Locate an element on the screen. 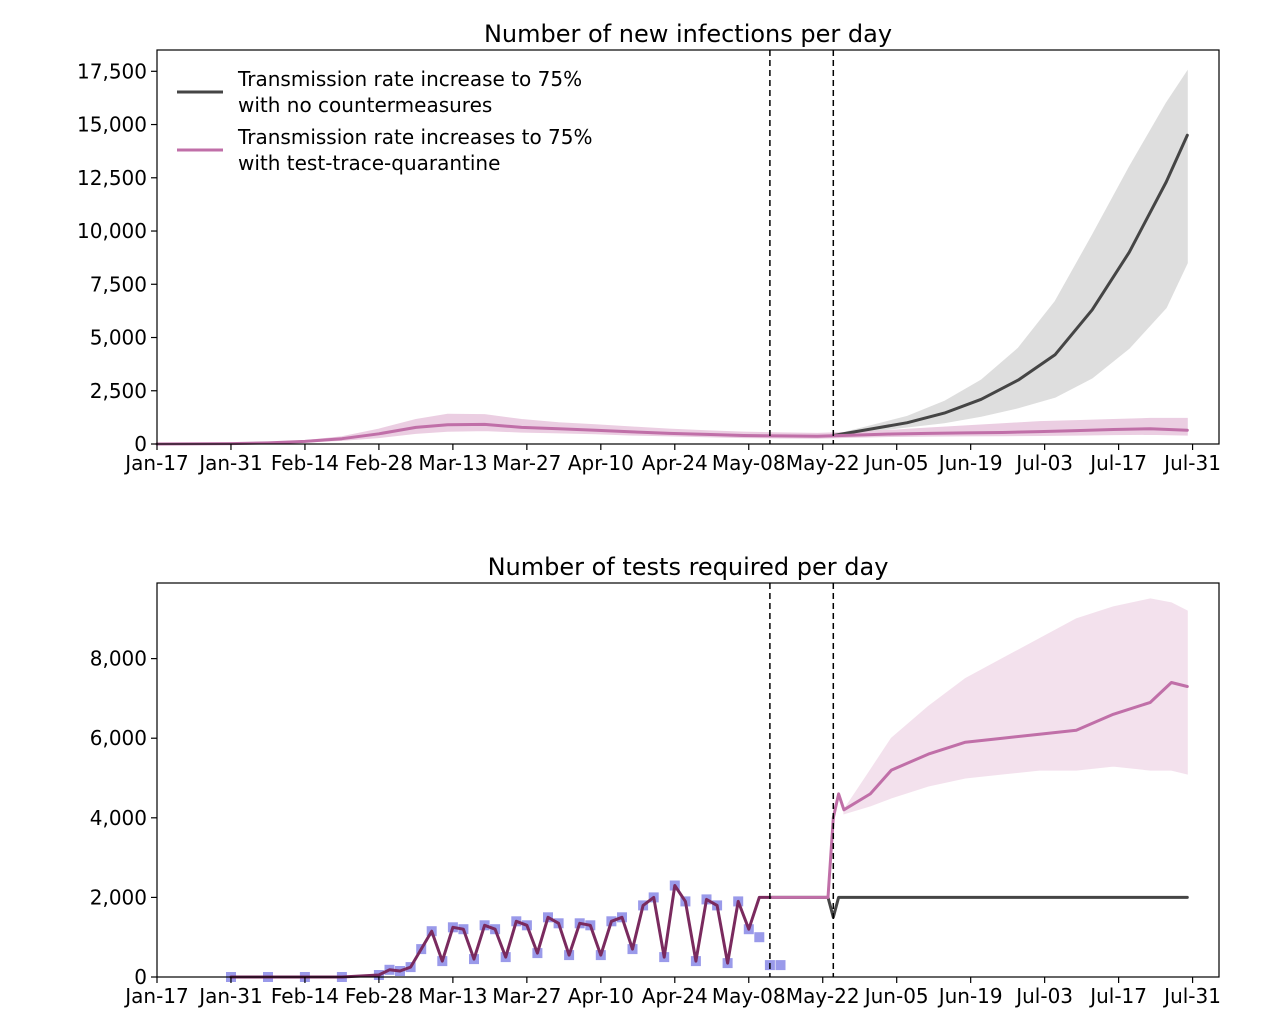  chart1-x-tick-label: Feb-28 is located at coordinates (379, 996).